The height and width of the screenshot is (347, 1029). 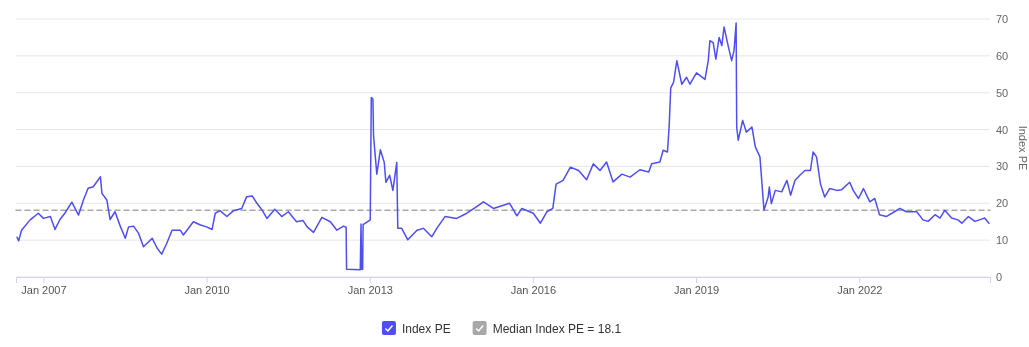 I want to click on y-tick-label: 20, so click(x=1002, y=203).